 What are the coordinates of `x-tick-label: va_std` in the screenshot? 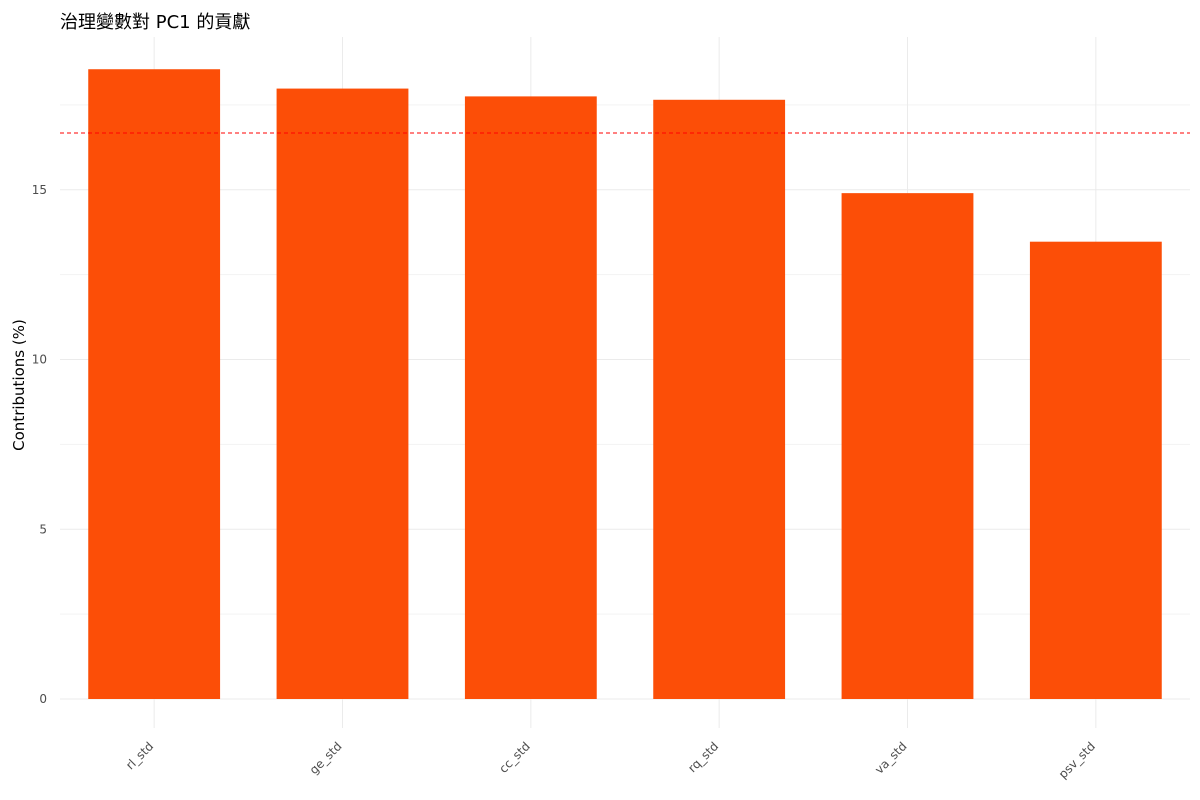 It's located at (890, 757).